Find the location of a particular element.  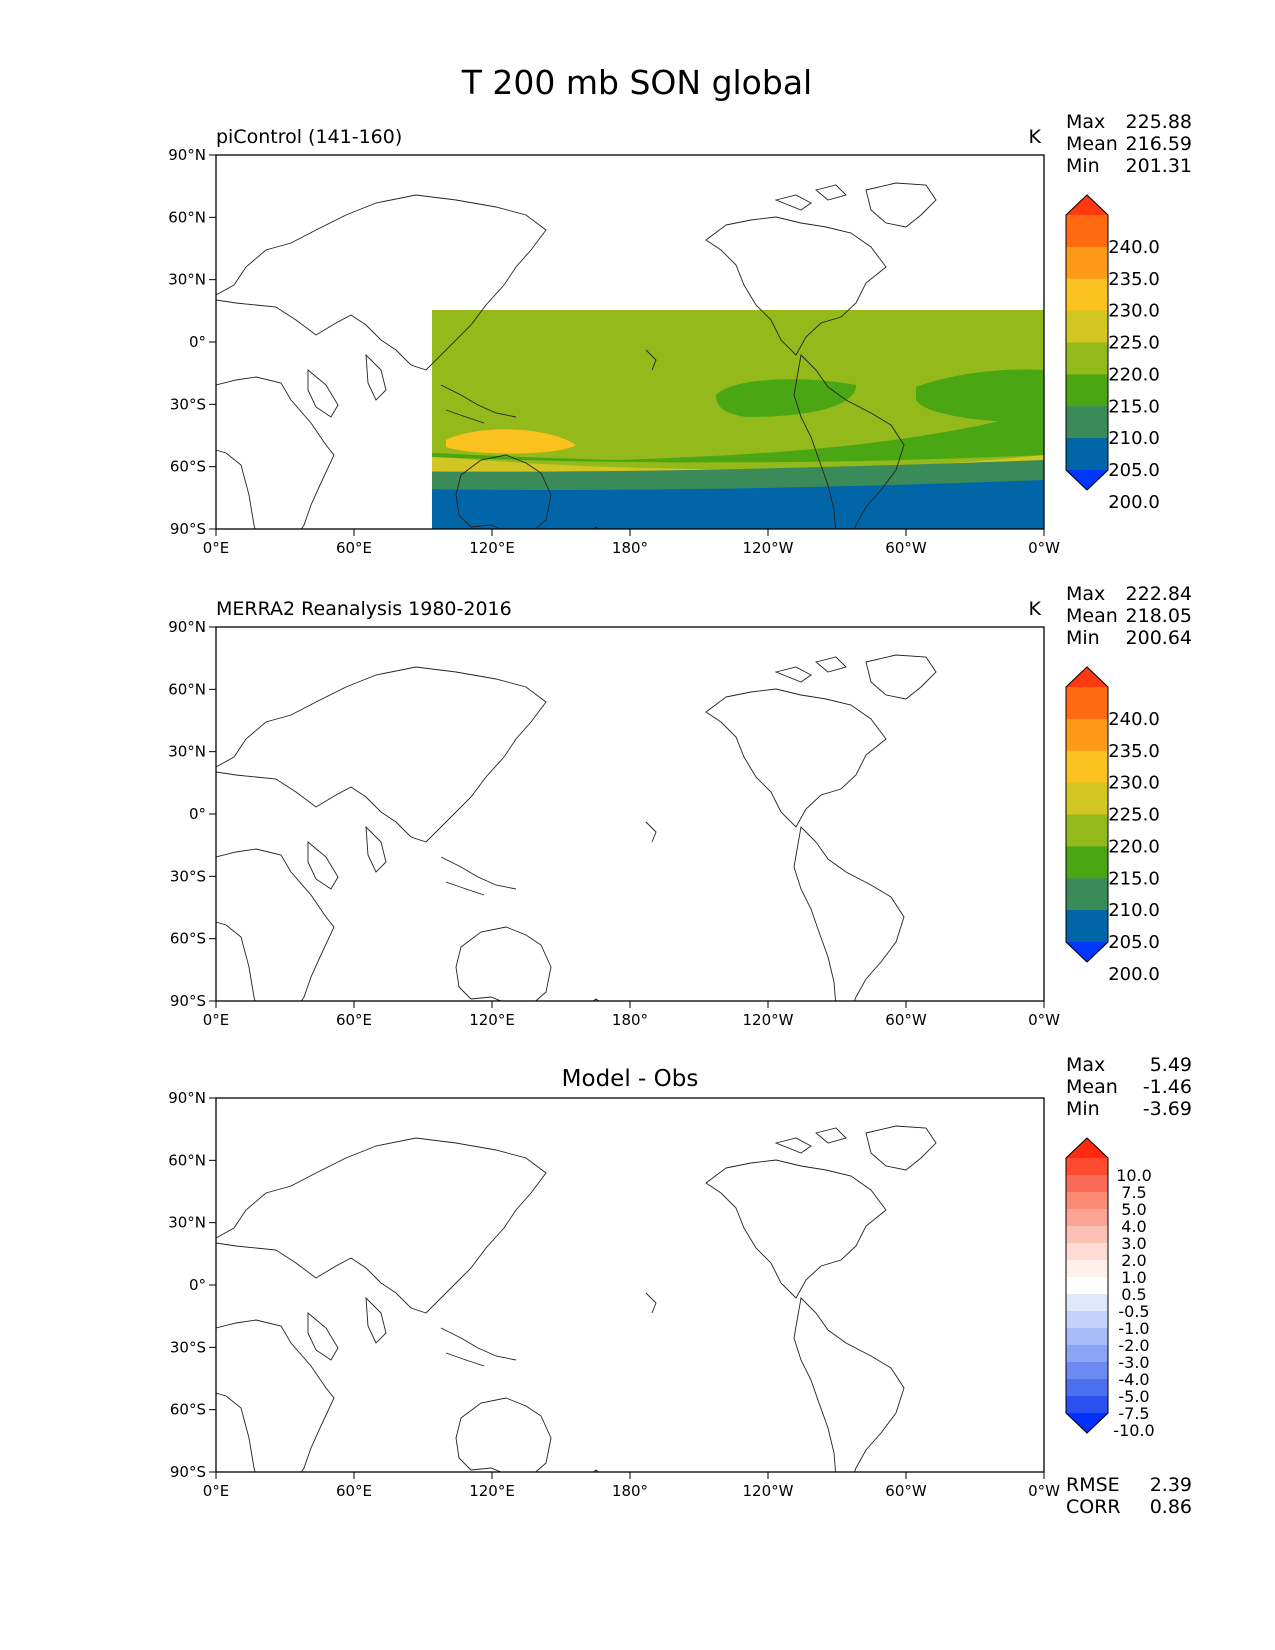

stat-value-min: 200.64 is located at coordinates (1159, 638).